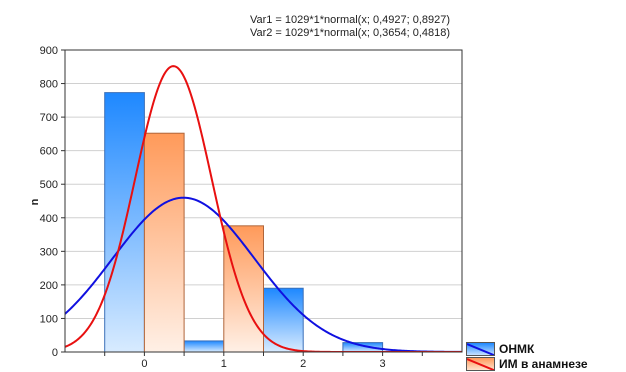 This screenshot has height=372, width=626. Describe the element at coordinates (543, 364) in the screenshot. I see `legend-label-im: ИМ в анамнезе` at that location.